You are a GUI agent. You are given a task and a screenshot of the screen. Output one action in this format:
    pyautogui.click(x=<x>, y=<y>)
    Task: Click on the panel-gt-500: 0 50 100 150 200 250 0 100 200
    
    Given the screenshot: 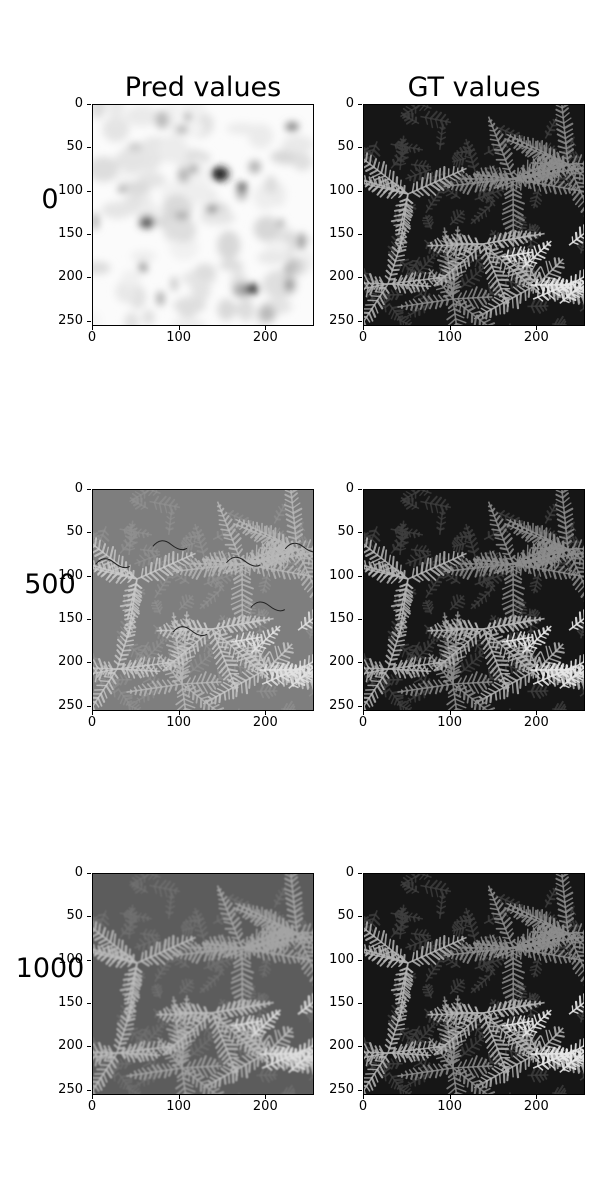 What is the action you would take?
    pyautogui.click(x=474, y=600)
    